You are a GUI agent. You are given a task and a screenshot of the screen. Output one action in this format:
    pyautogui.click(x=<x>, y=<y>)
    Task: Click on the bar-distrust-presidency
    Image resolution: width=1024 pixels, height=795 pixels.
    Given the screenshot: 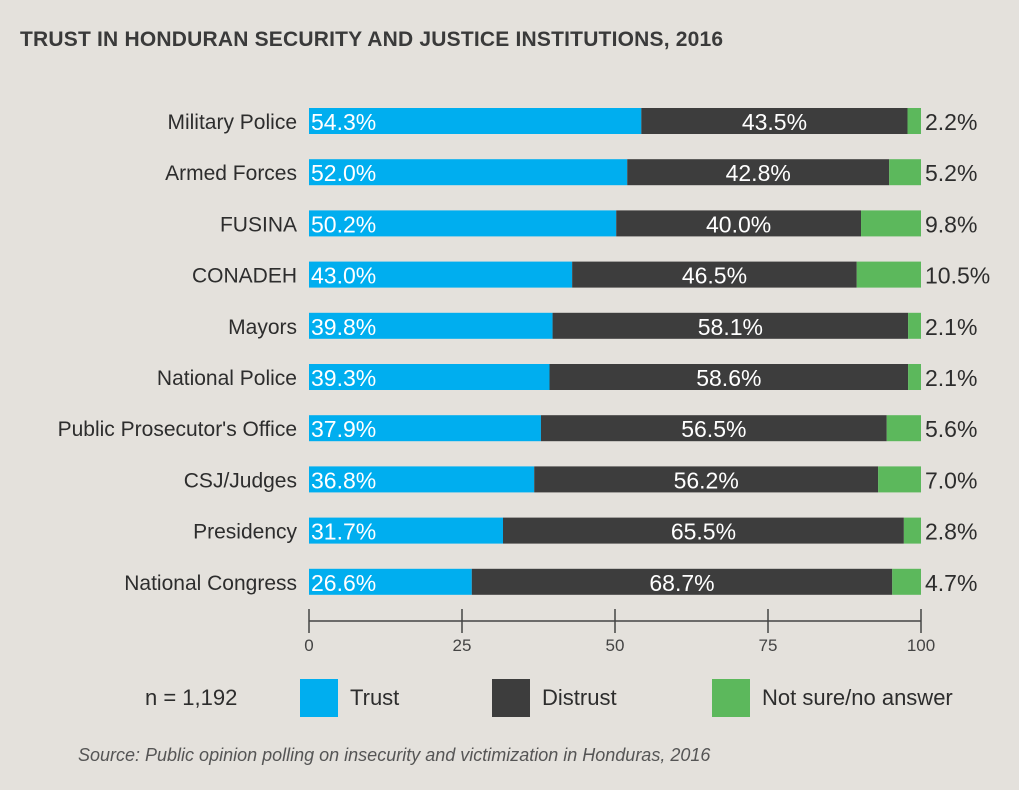 What is the action you would take?
    pyautogui.click(x=703, y=530)
    